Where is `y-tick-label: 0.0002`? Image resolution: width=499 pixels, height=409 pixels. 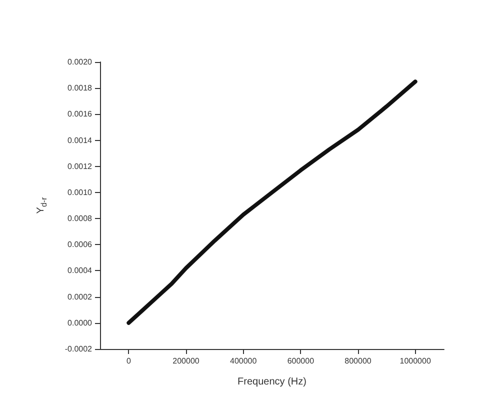
y-tick-label: 0.0002 is located at coordinates (80, 297).